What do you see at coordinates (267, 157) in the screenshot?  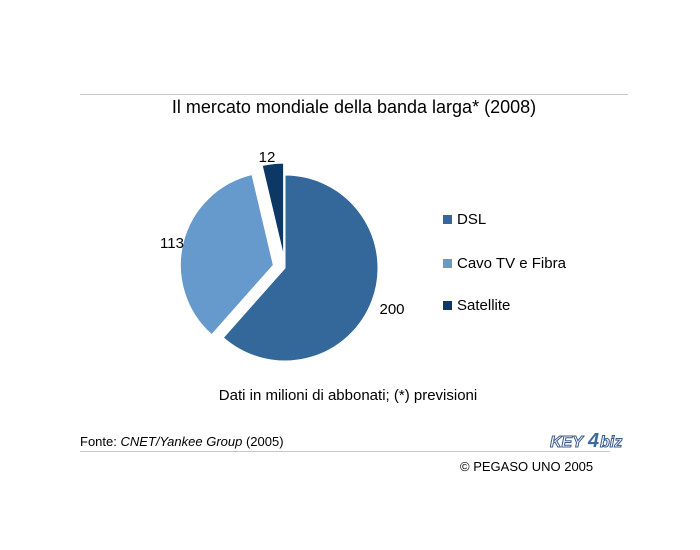 I see `slice-value-label-satellite: 12` at bounding box center [267, 157].